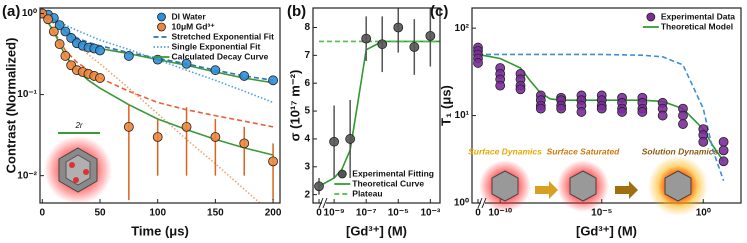  What do you see at coordinates (307, 27) in the screenshot?
I see `y-tick-label: 8` at bounding box center [307, 27].